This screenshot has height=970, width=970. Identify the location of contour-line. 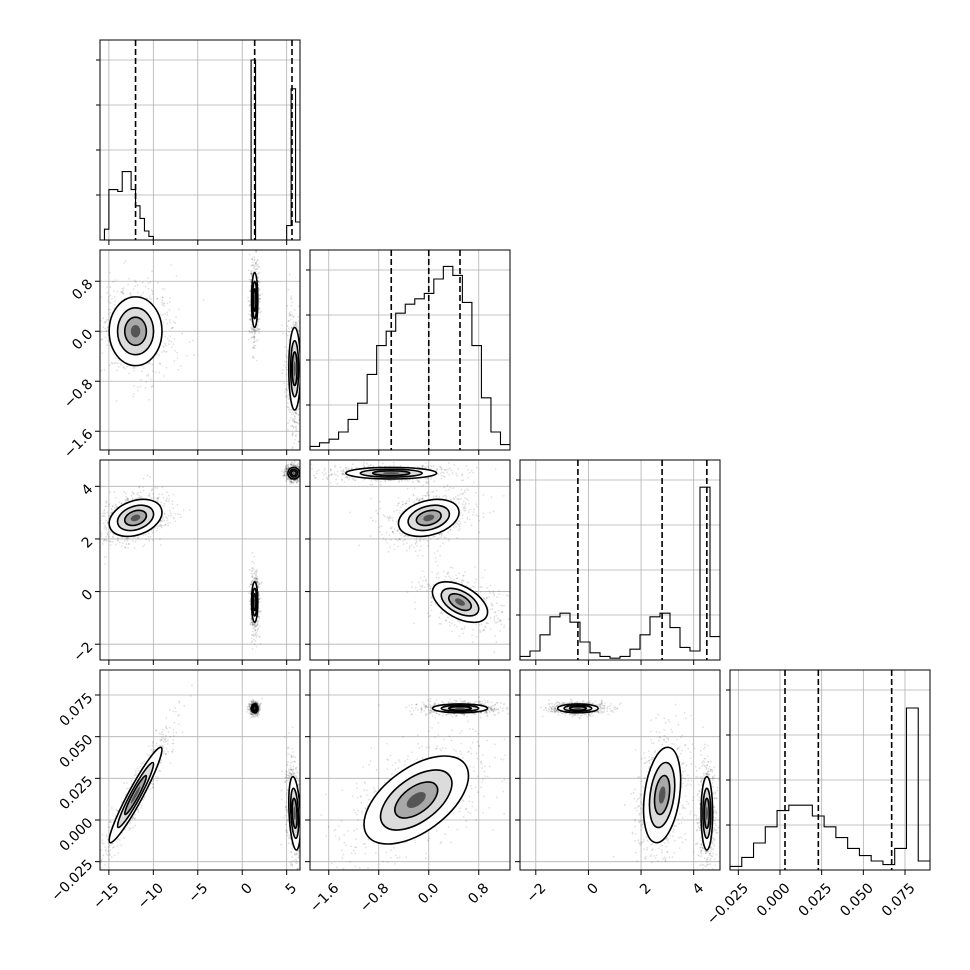
(135, 518).